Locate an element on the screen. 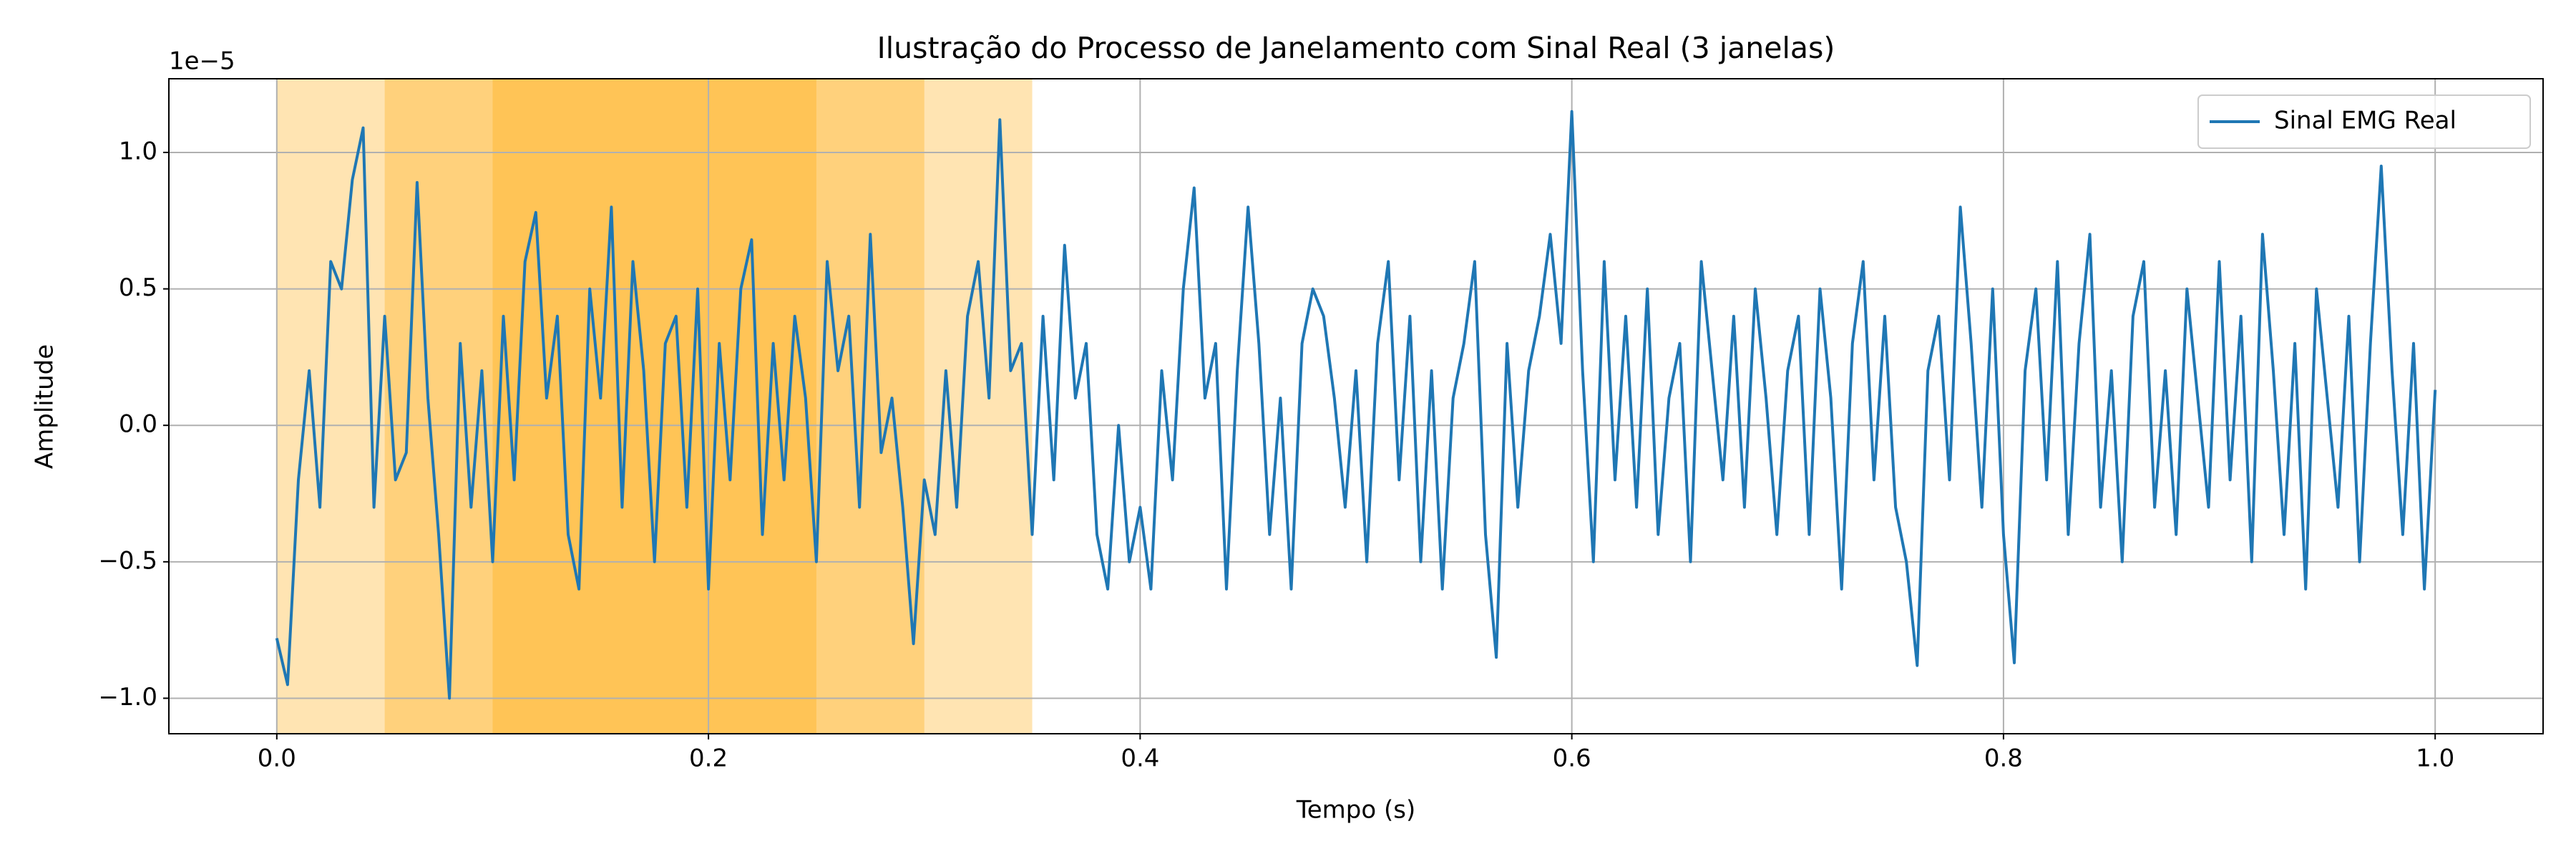 The height and width of the screenshot is (859, 2576). y-tick-label: 1.0 is located at coordinates (138, 151).